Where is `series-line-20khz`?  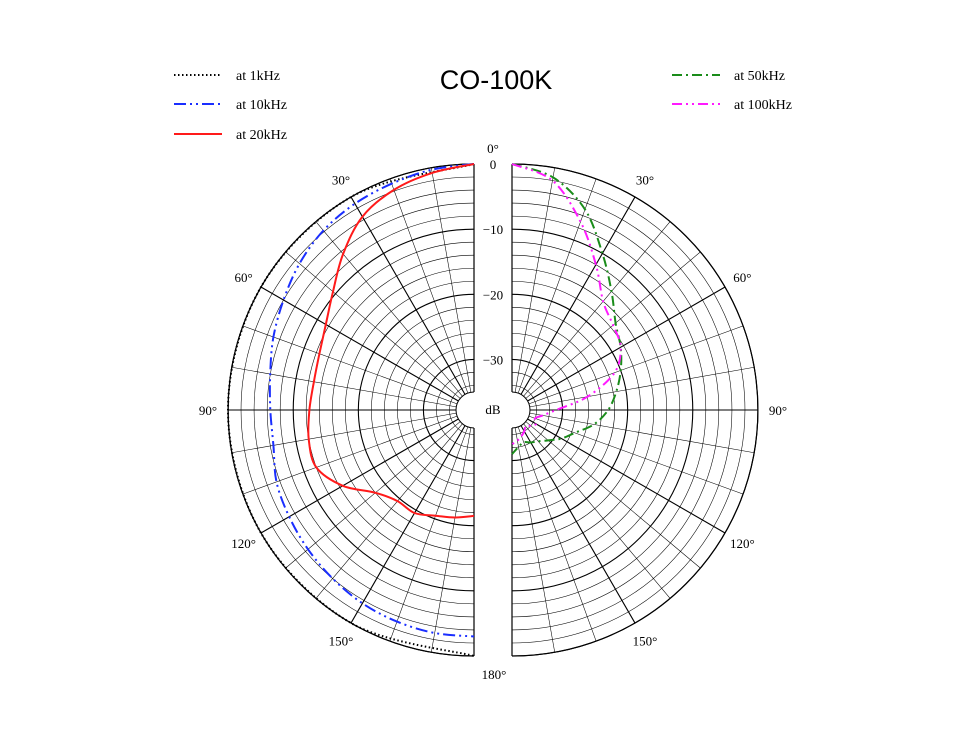 series-line-20khz is located at coordinates (391, 341).